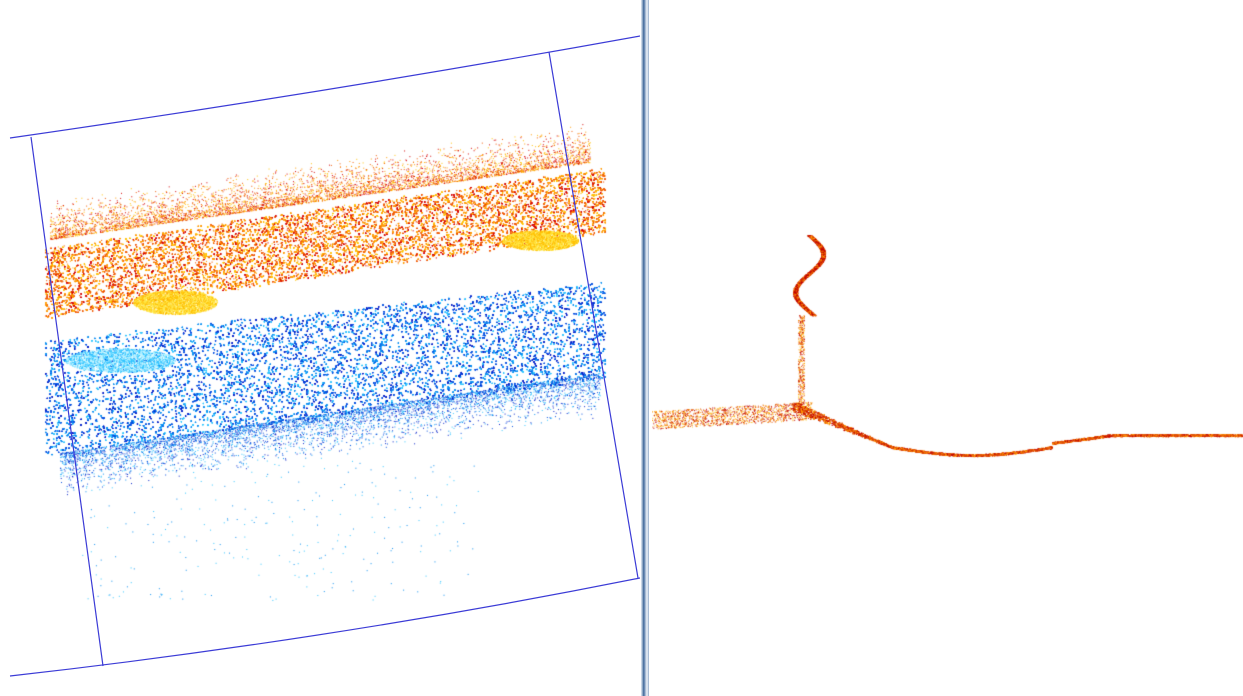 The height and width of the screenshot is (696, 1243). Describe the element at coordinates (593, 315) in the screenshot. I see `inner-frame-right-edge` at that location.